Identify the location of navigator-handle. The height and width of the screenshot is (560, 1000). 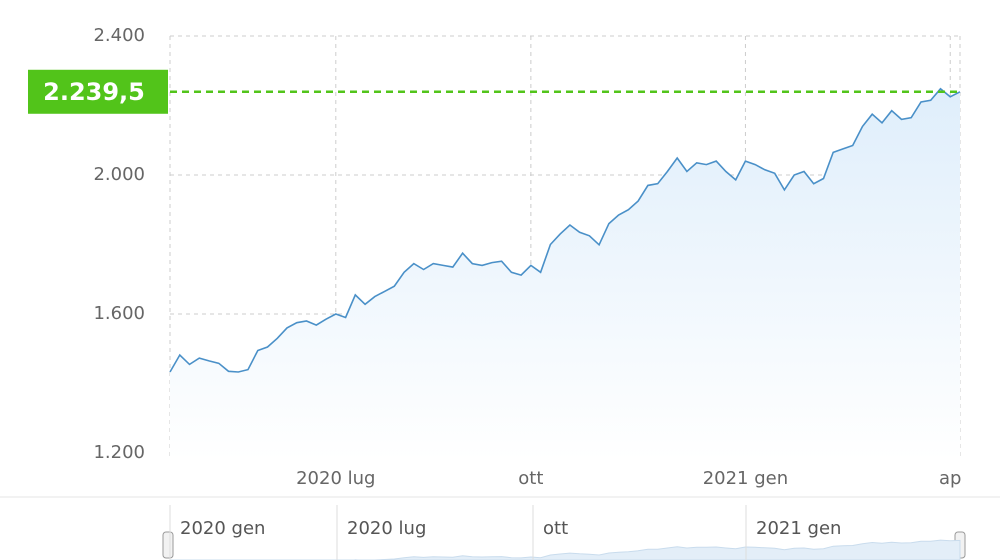
(168, 545).